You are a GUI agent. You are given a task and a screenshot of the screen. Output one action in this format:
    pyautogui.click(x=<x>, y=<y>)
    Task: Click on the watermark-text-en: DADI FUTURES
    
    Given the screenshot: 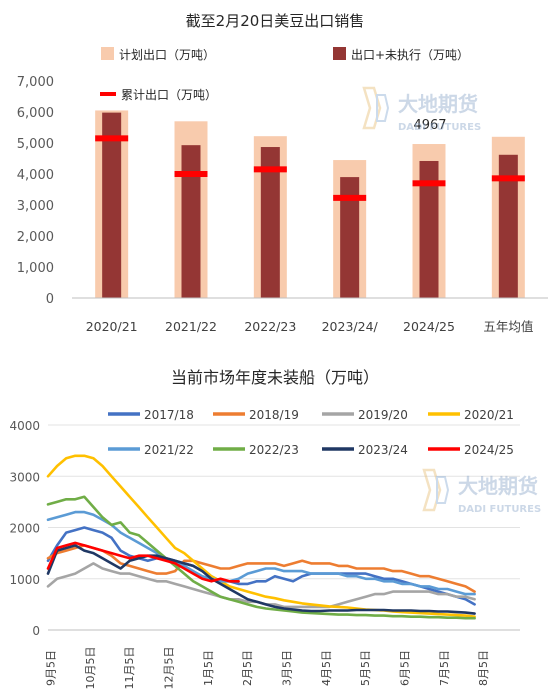 What is the action you would take?
    pyautogui.click(x=439, y=127)
    